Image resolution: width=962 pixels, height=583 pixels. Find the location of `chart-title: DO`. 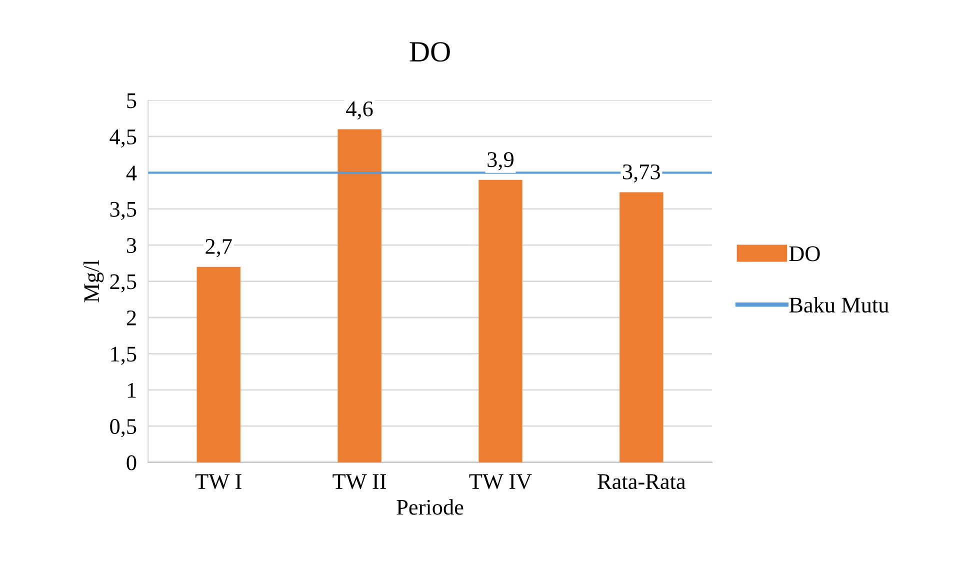

chart-title: DO is located at coordinates (430, 52).